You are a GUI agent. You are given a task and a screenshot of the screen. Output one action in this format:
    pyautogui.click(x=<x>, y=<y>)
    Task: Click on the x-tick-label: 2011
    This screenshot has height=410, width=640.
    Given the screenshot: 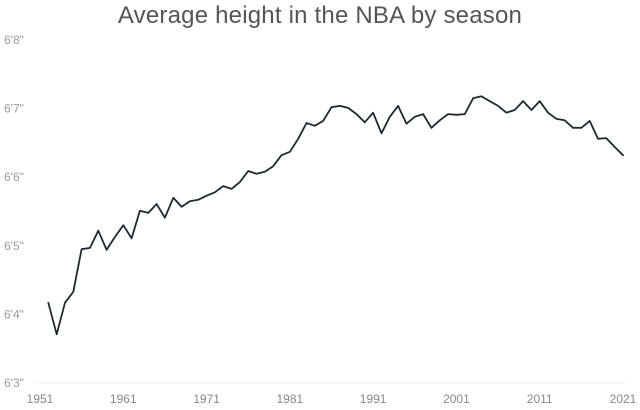 What is the action you would take?
    pyautogui.click(x=540, y=399)
    